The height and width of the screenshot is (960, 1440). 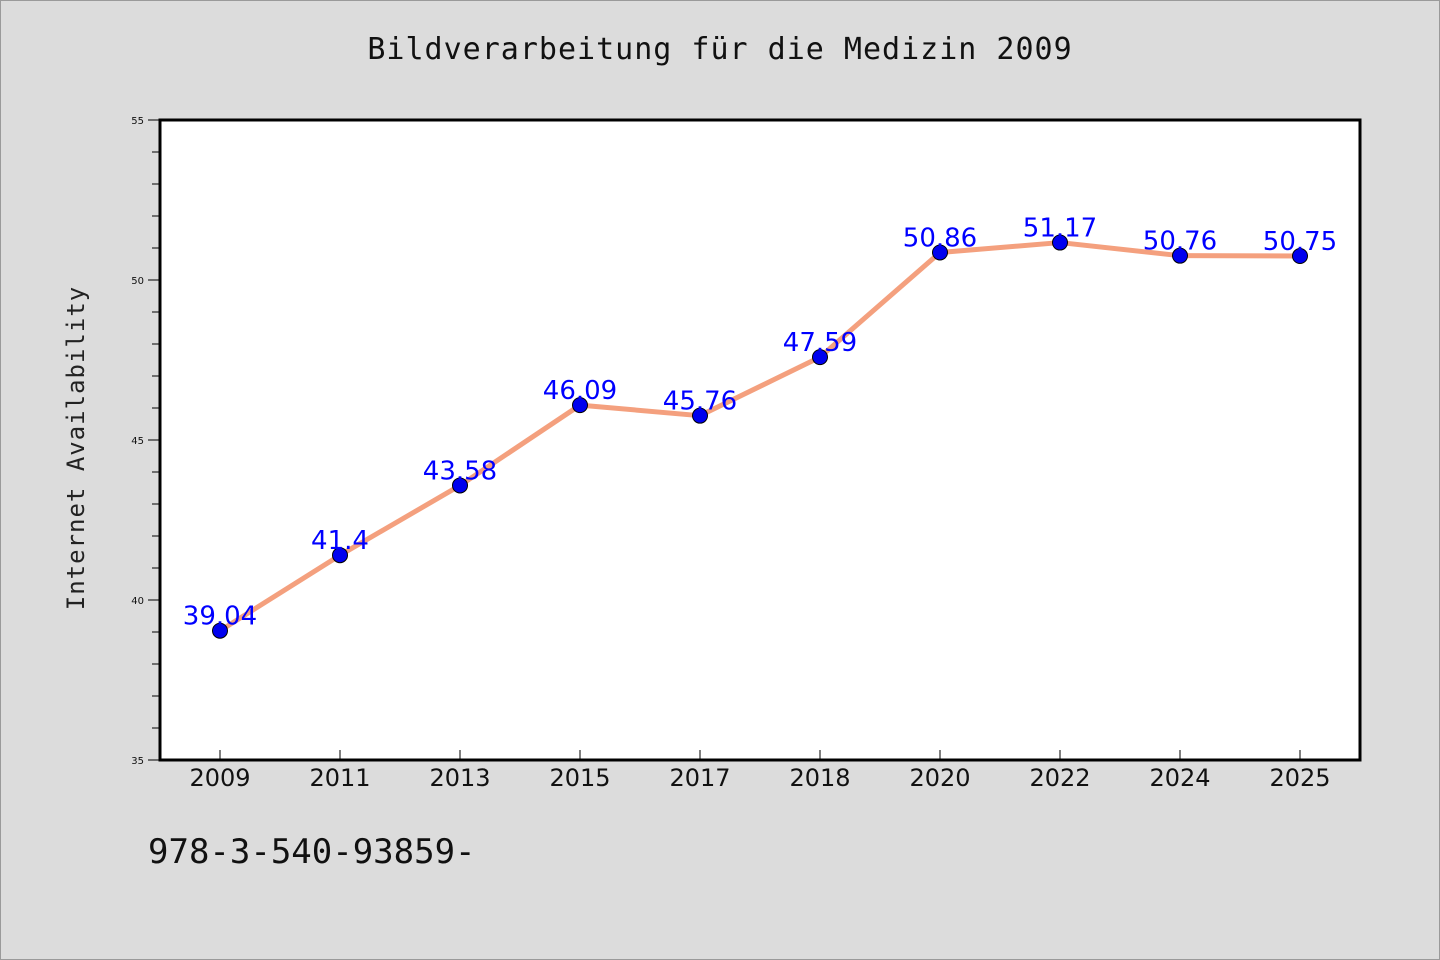 What do you see at coordinates (699, 778) in the screenshot?
I see `x-tick-label: 2017` at bounding box center [699, 778].